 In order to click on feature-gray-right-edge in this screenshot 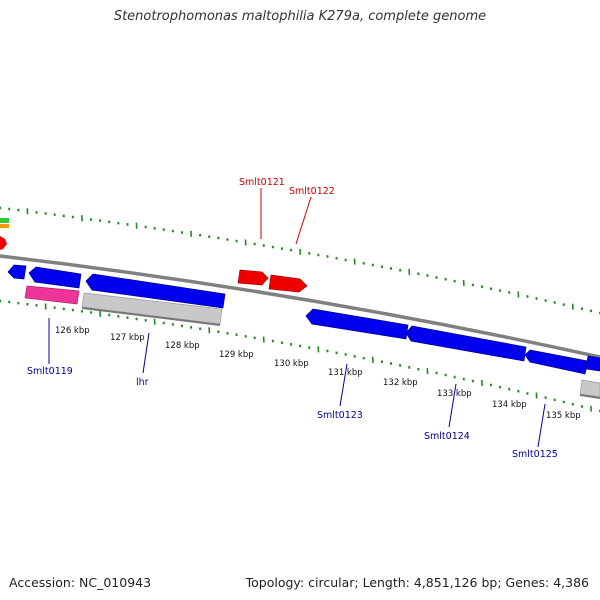, I will do `click(589, 388)`.